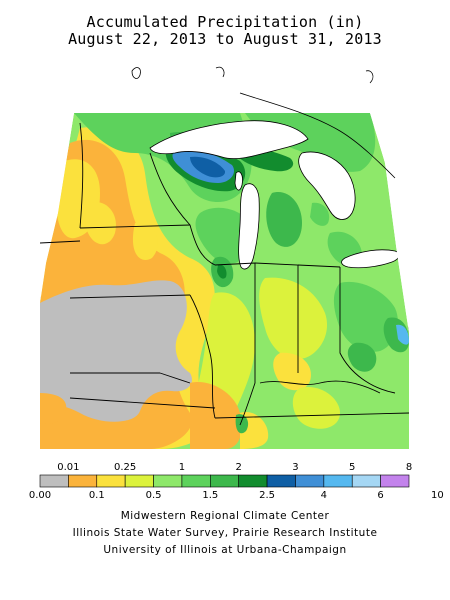 The height and width of the screenshot is (600, 450). What do you see at coordinates (154, 495) in the screenshot?
I see `legend-bottom-label: 0.5` at bounding box center [154, 495].